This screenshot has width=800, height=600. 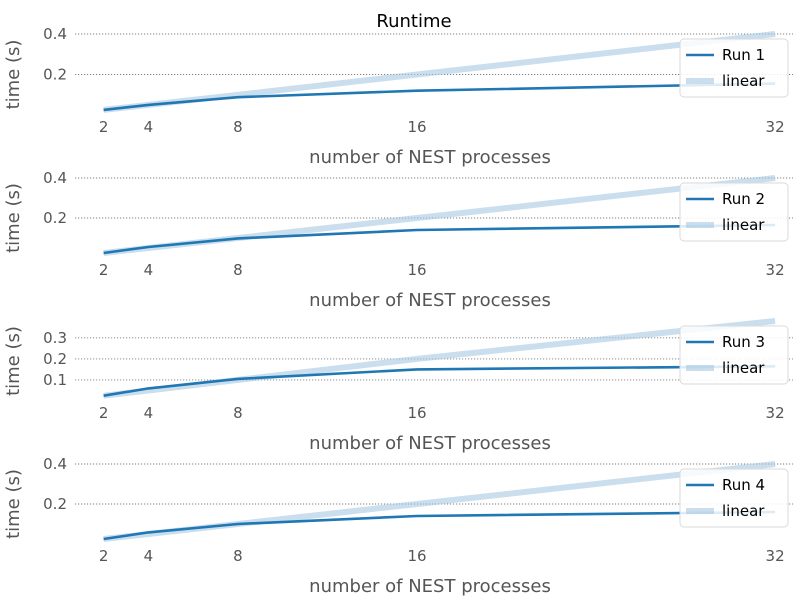 I want to click on legend-label: Run 2, so click(x=743, y=199).